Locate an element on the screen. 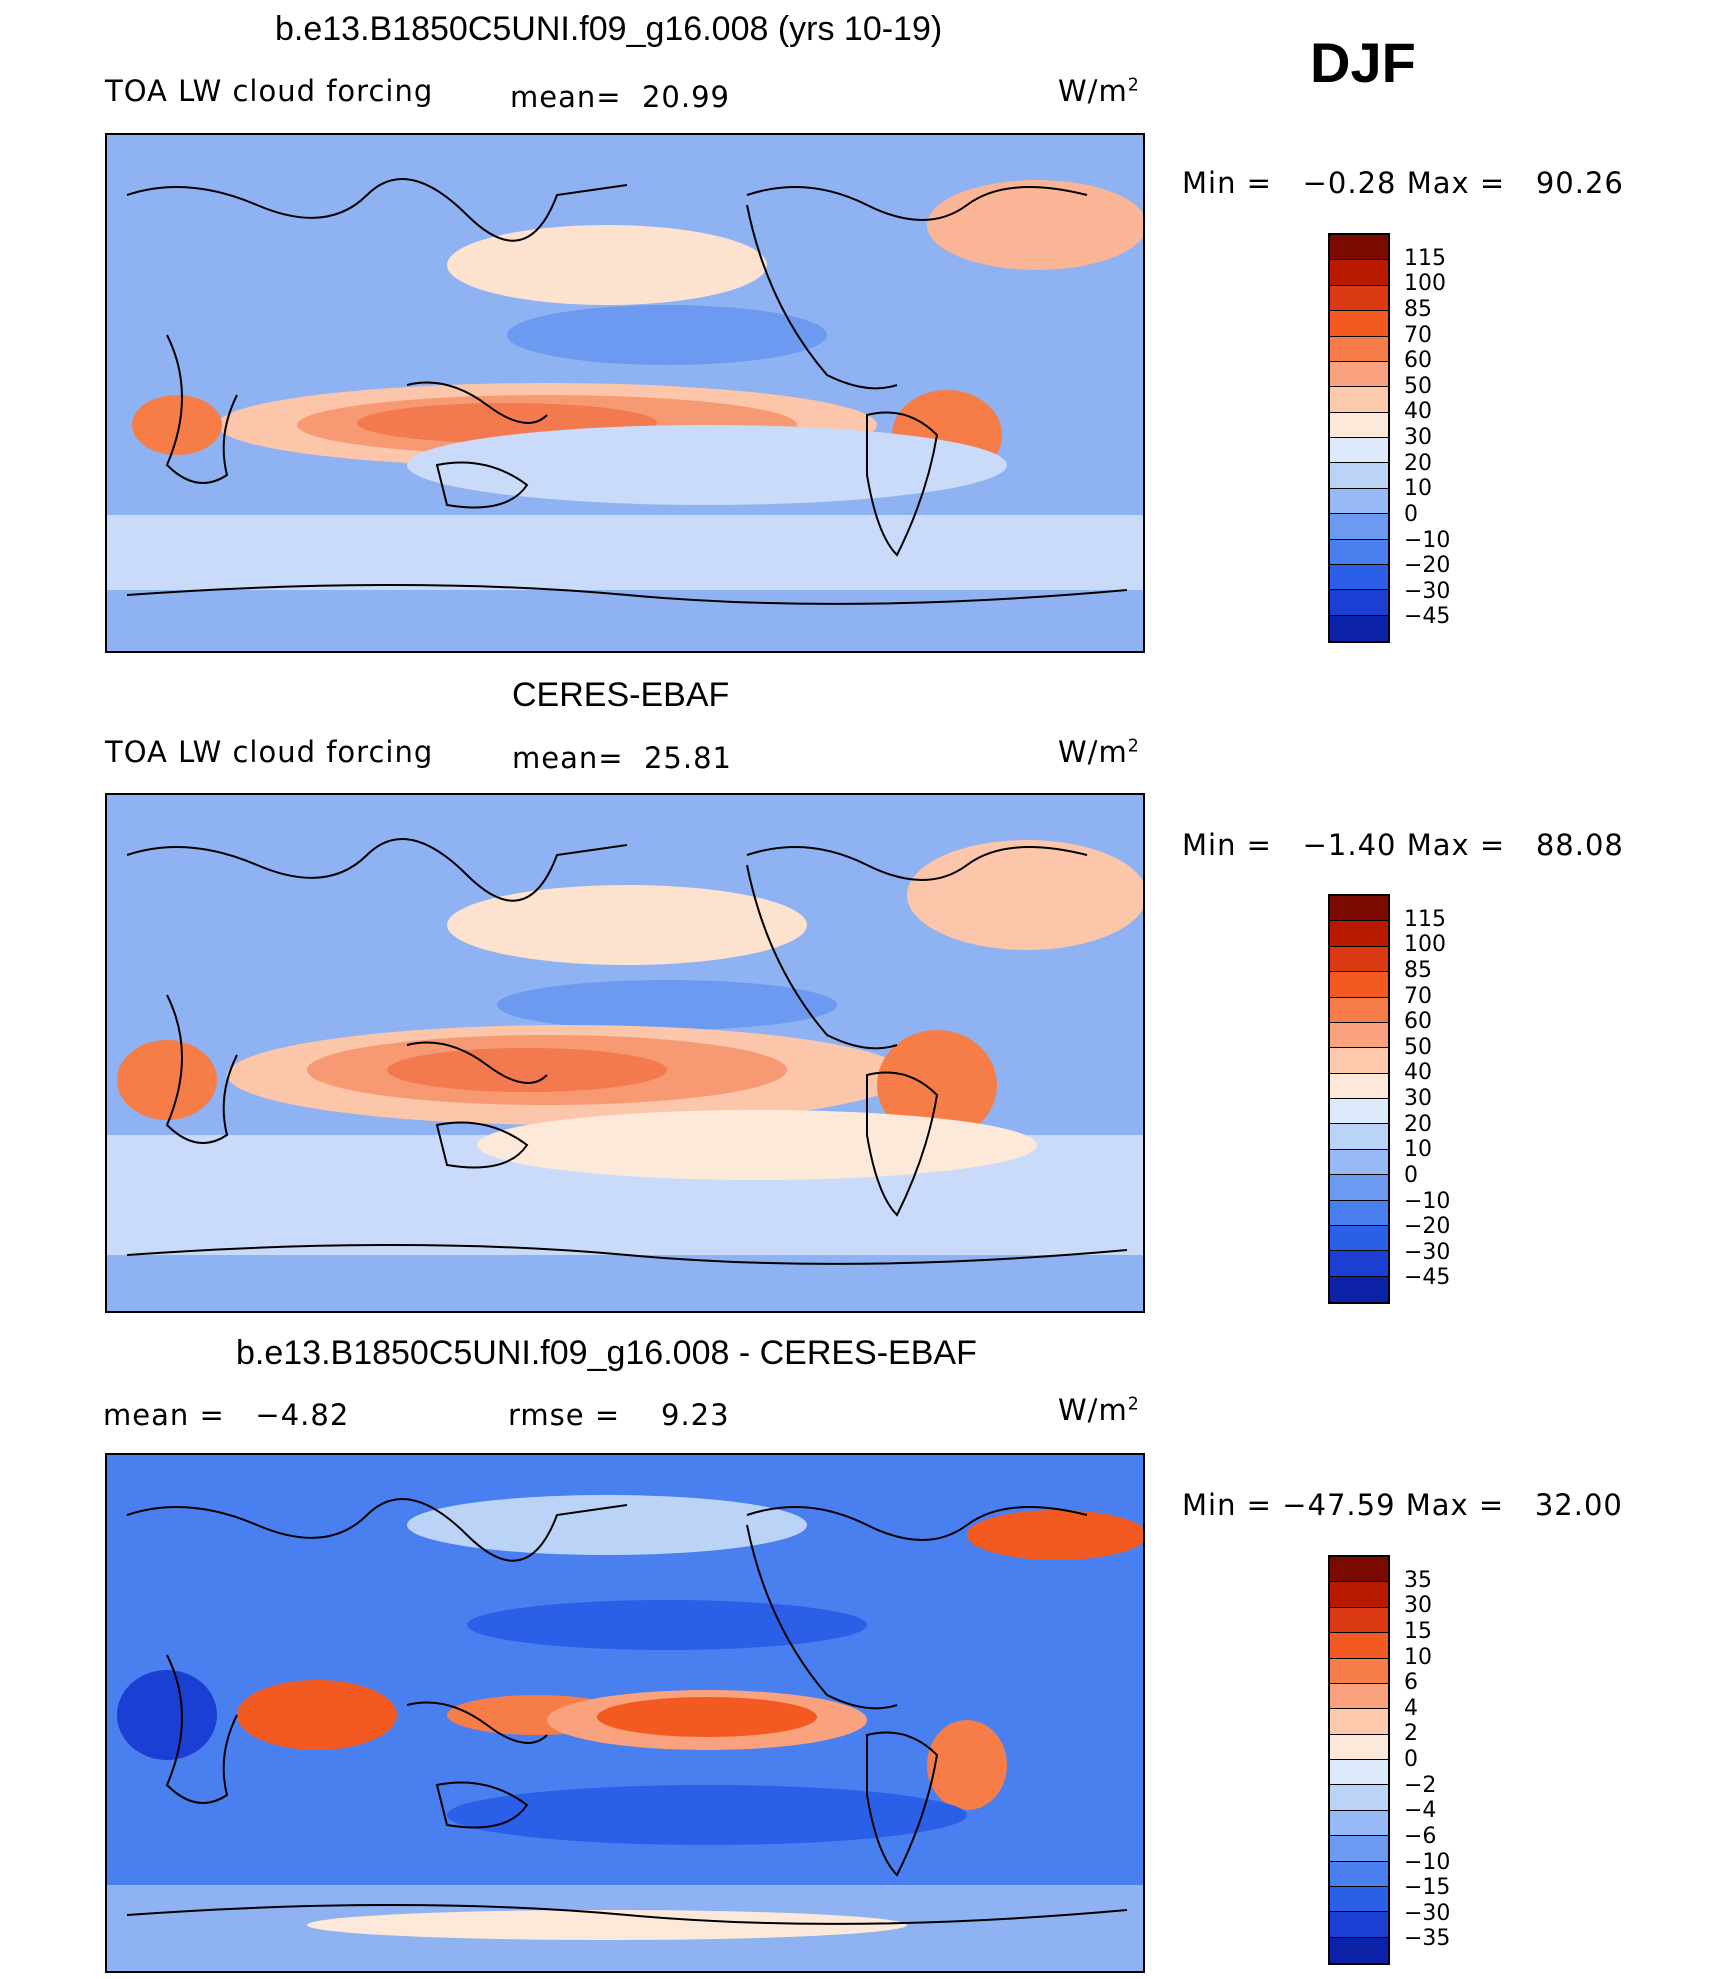  season-label: DJF is located at coordinates (1363, 62).